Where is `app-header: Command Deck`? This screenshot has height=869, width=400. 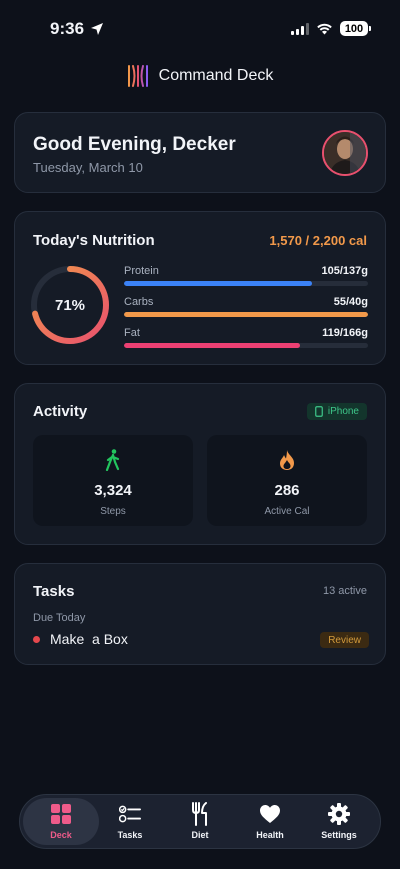 app-header: Command Deck is located at coordinates (200, 76).